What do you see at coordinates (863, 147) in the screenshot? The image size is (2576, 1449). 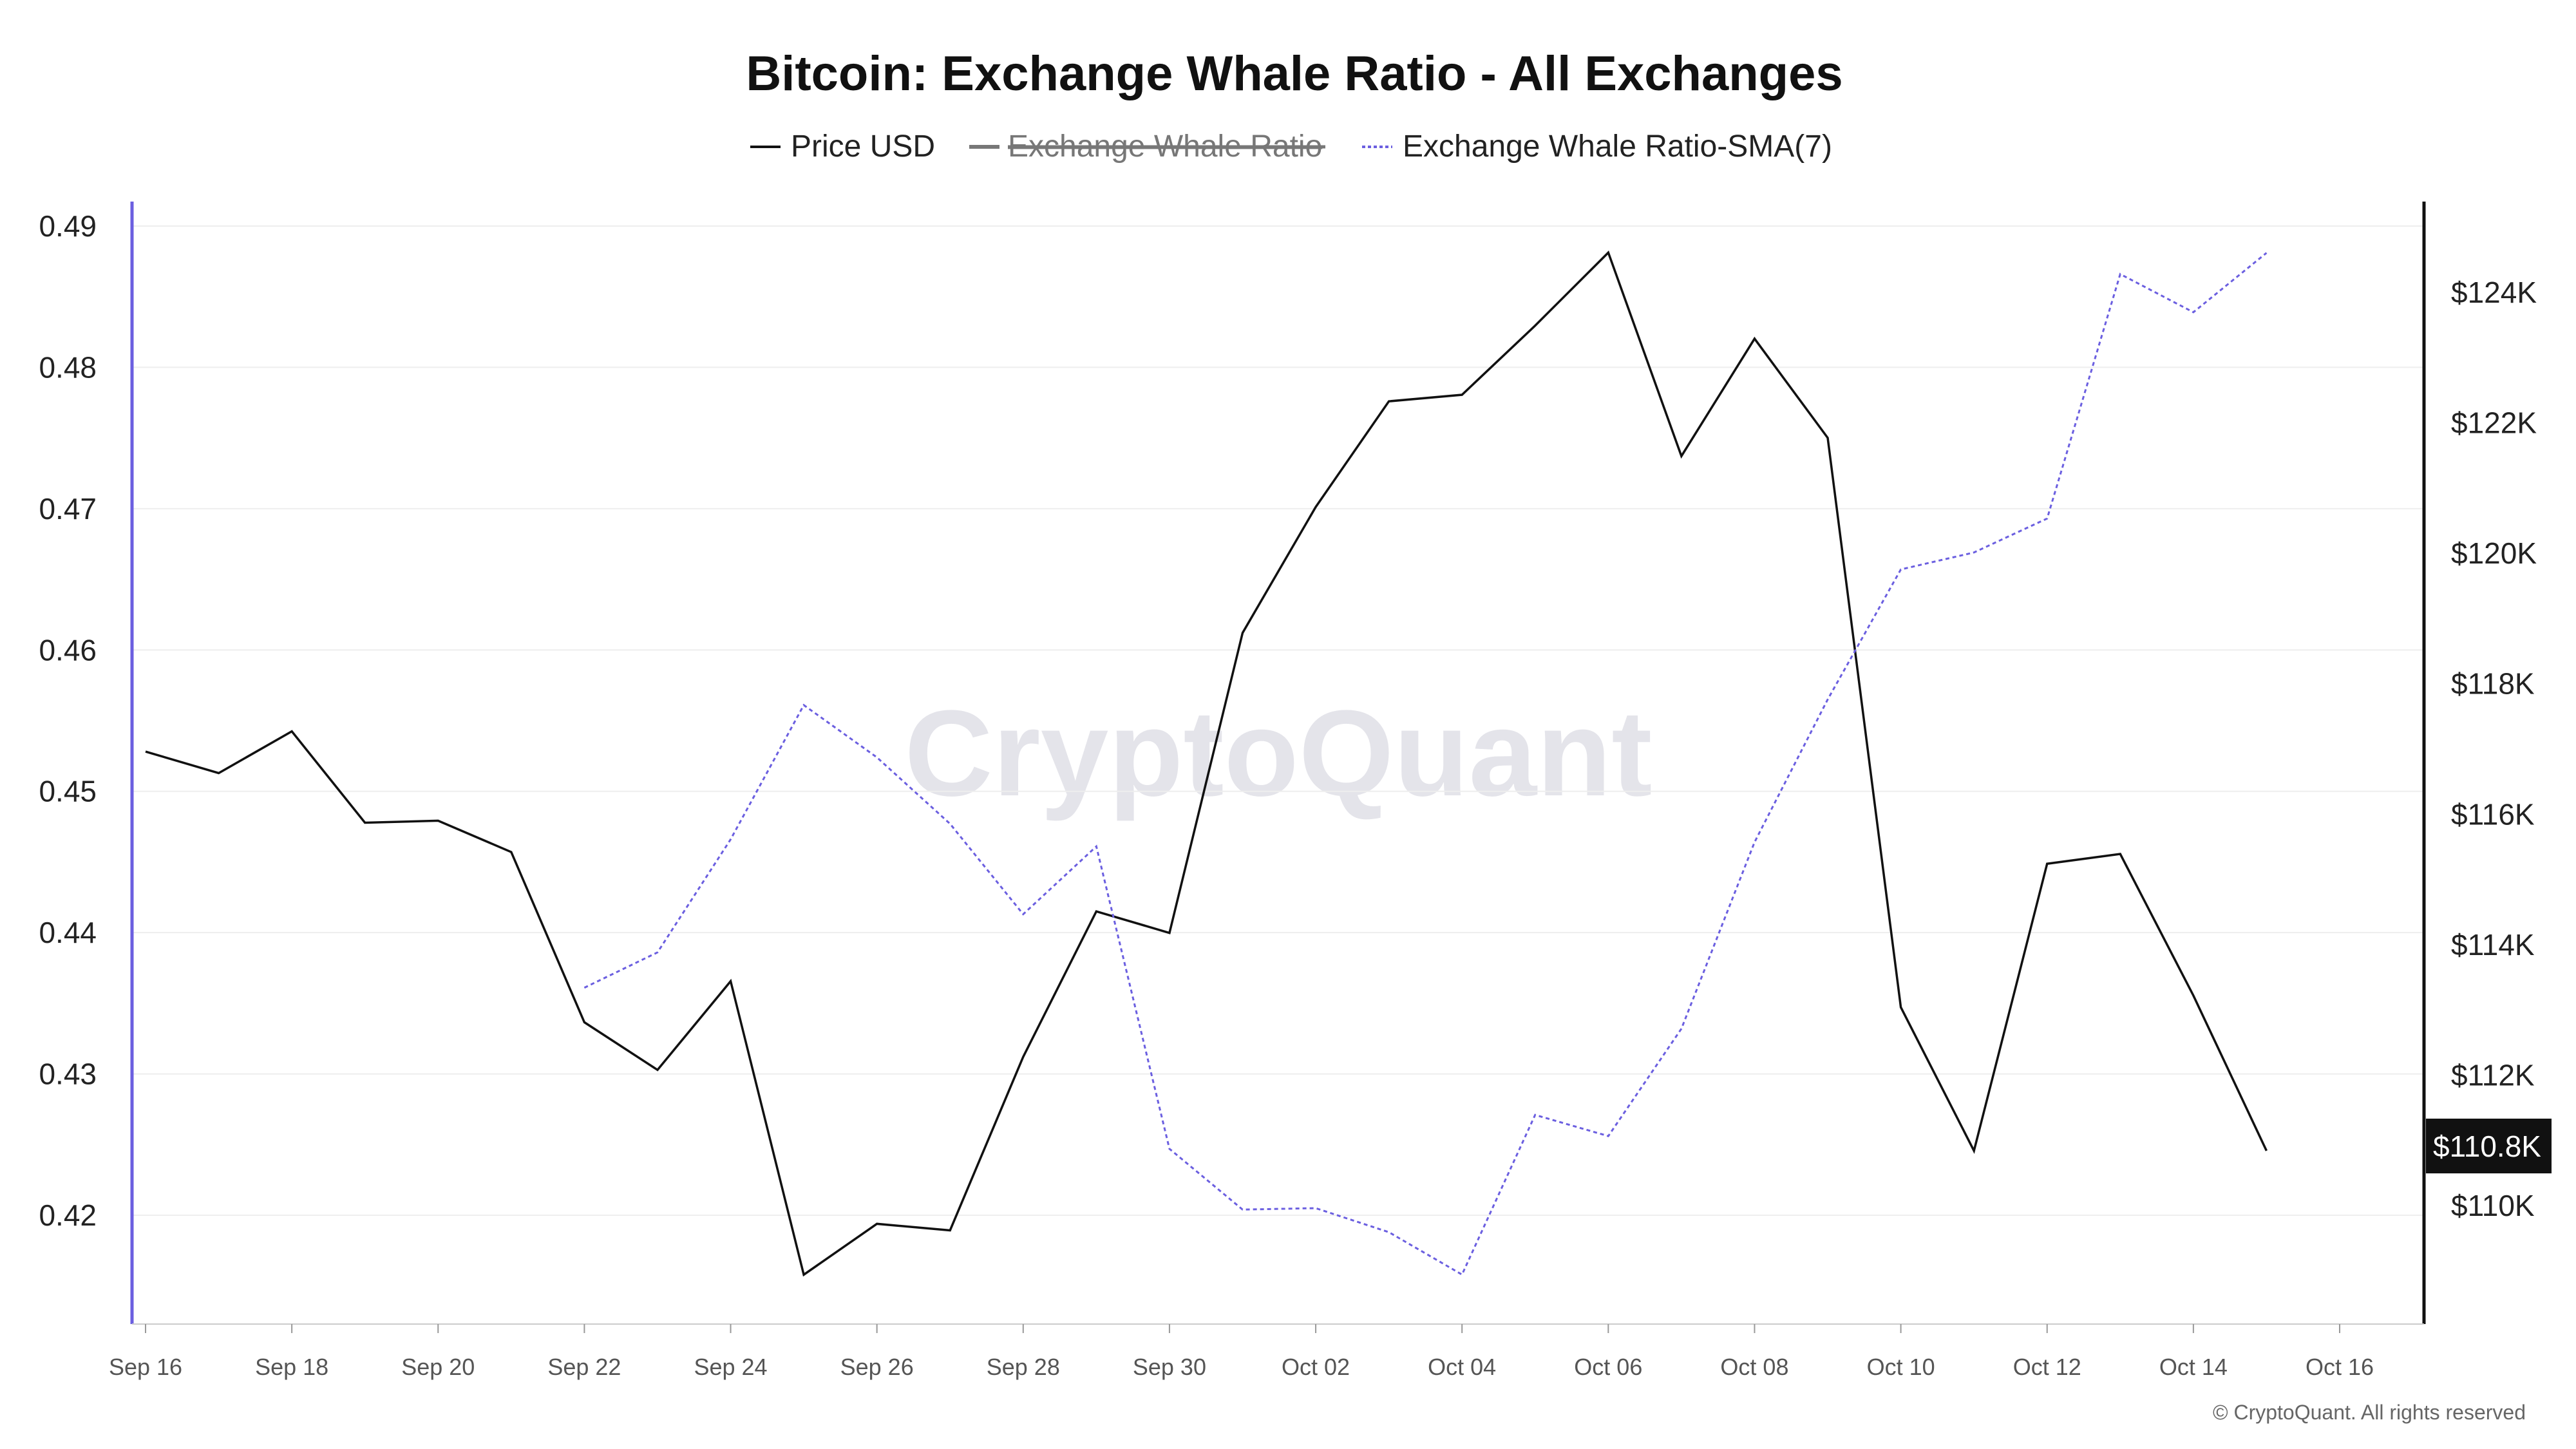 I see `legend-label-price: Price USD` at bounding box center [863, 147].